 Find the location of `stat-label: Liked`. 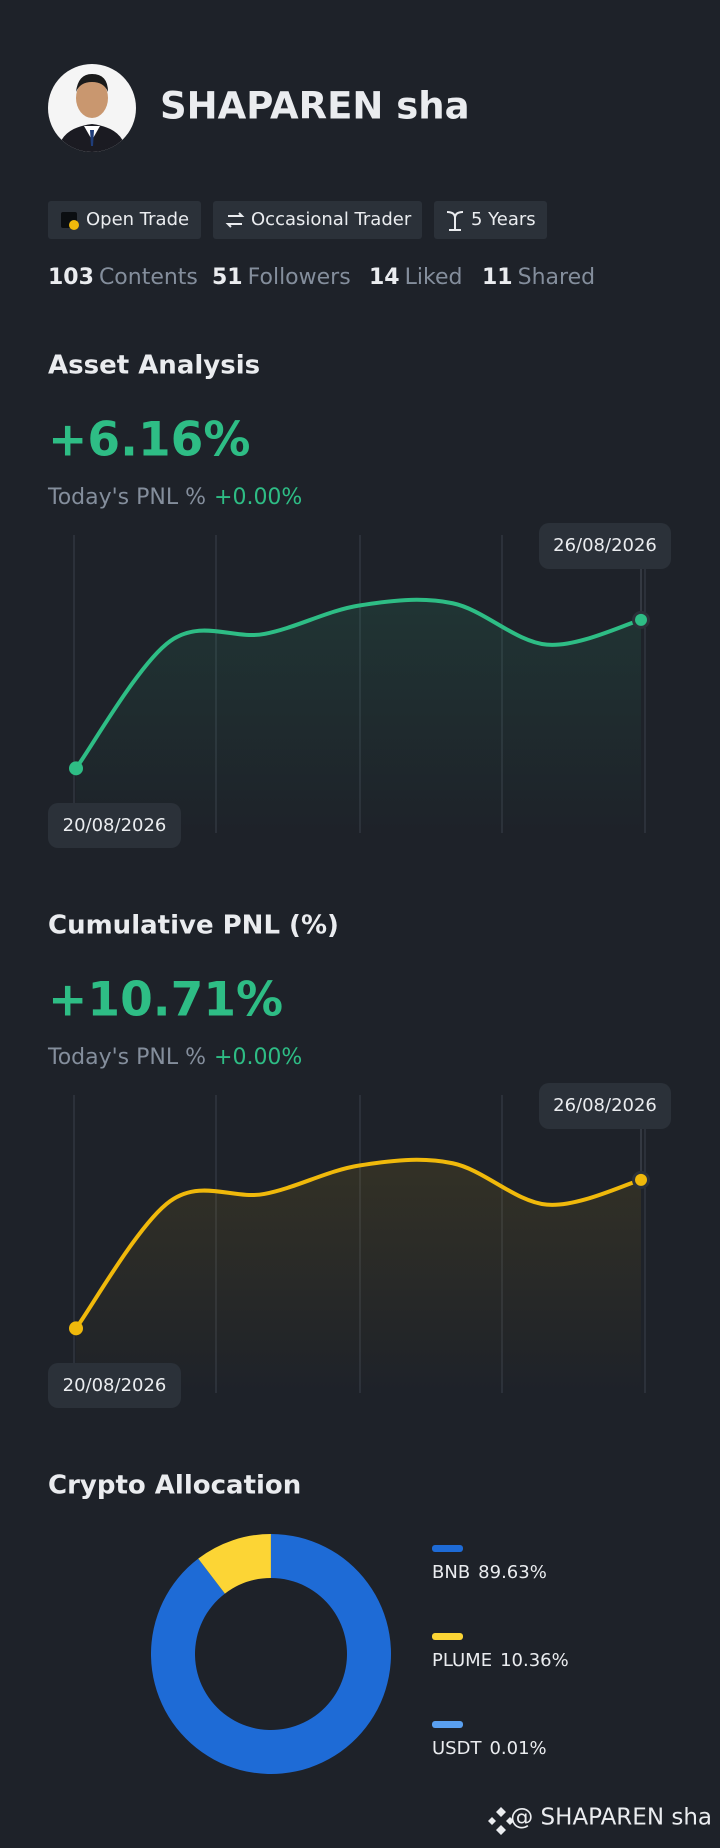

stat-label: Liked is located at coordinates (434, 277).